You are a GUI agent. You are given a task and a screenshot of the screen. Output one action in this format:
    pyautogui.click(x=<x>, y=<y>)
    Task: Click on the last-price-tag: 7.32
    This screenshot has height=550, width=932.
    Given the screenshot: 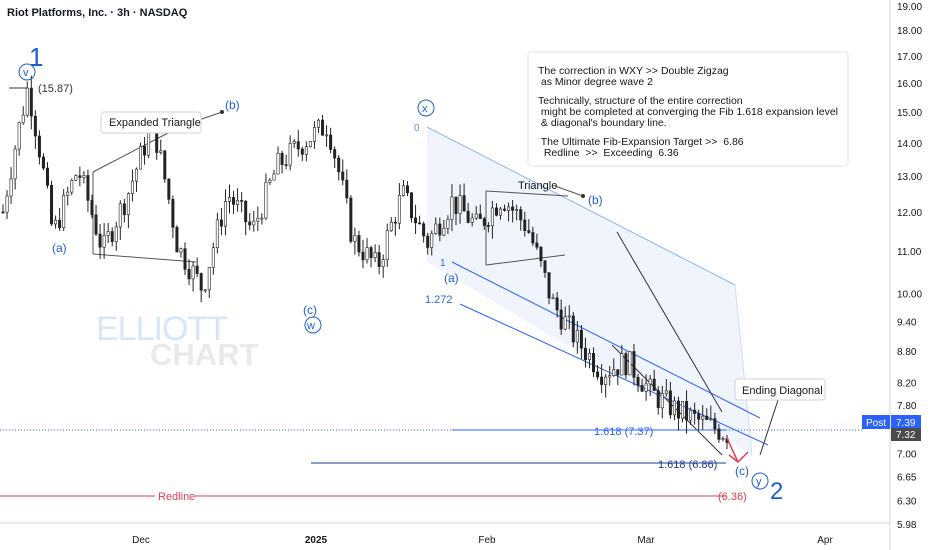 What is the action you would take?
    pyautogui.click(x=906, y=435)
    